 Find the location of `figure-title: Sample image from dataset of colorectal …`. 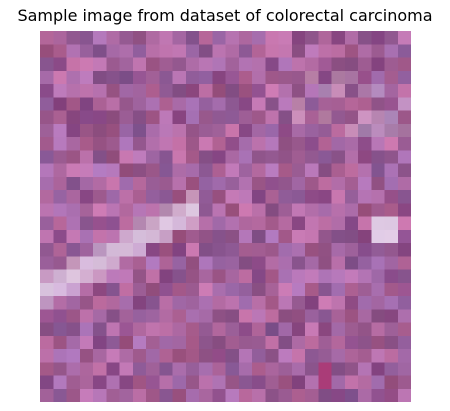

figure-title: Sample image from dataset of colorectal … is located at coordinates (225, 15).